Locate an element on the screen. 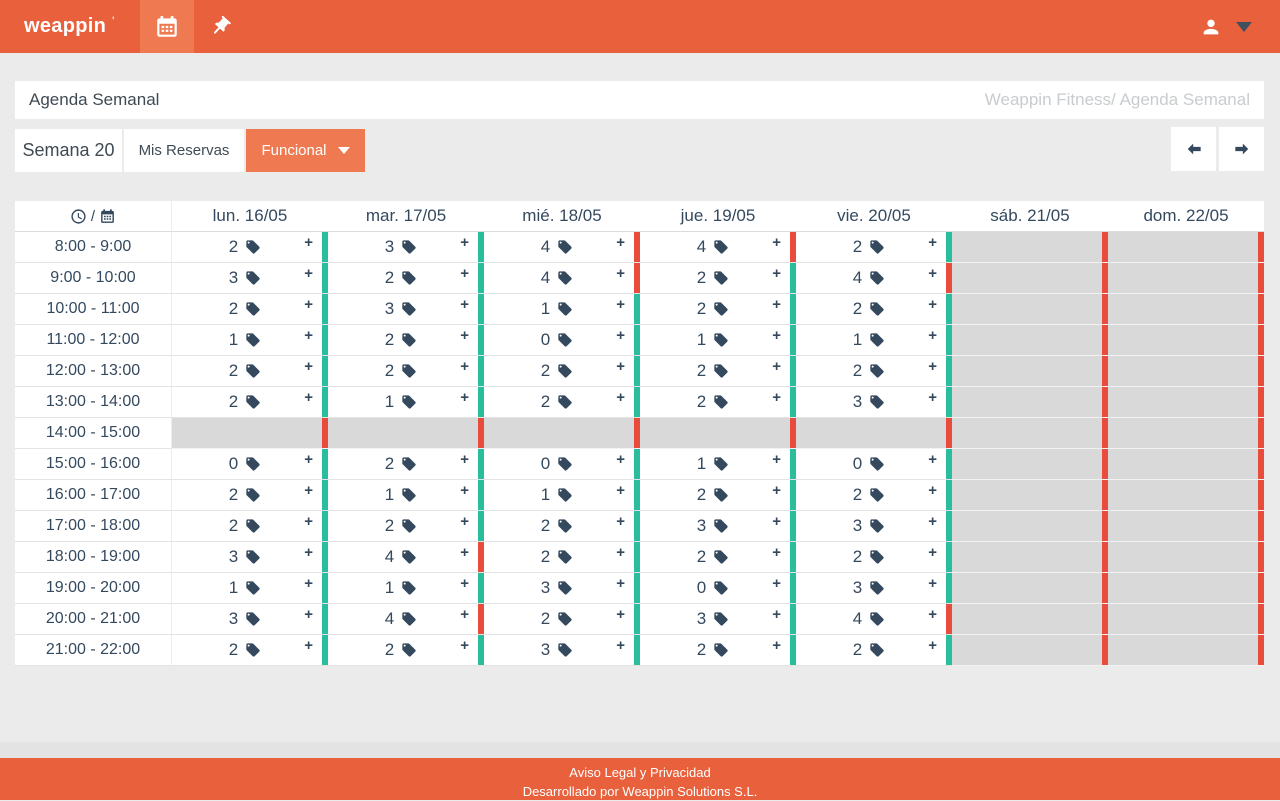 The width and height of the screenshot is (1280, 801). legal-privacy-link: Aviso Legal y Privacidad is located at coordinates (640, 772).